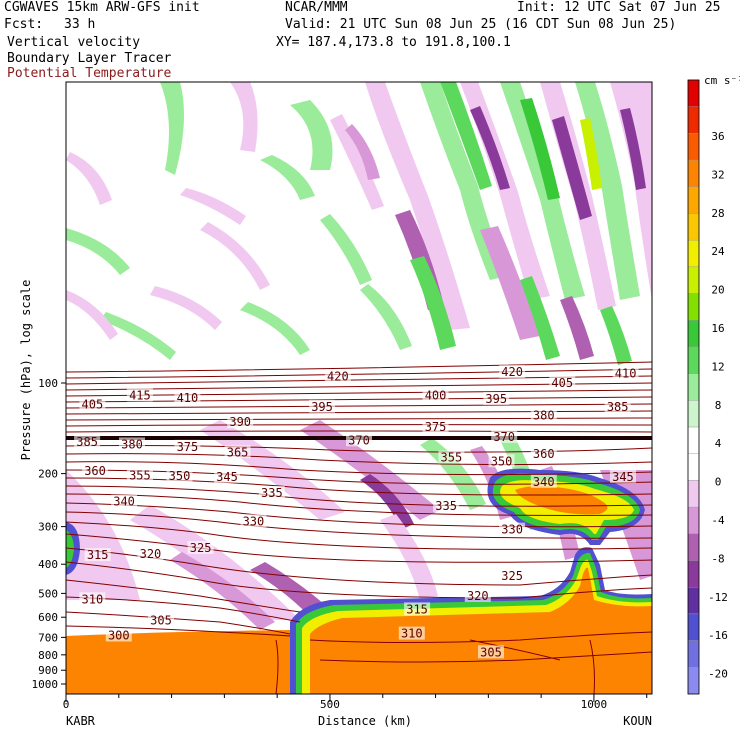  What do you see at coordinates (48, 670) in the screenshot?
I see `y-tick-label: 900` at bounding box center [48, 670].